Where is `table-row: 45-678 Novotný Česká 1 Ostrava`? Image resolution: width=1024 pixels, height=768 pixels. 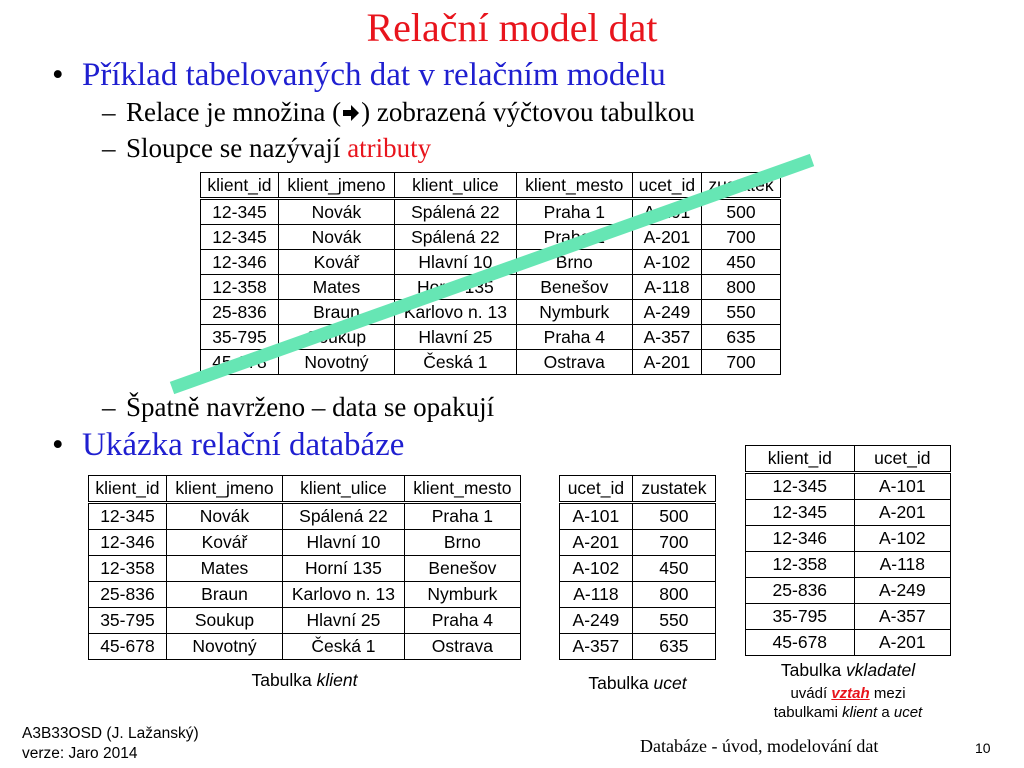 table-row: 45-678 Novotný Česká 1 Ostrava is located at coordinates (305, 646).